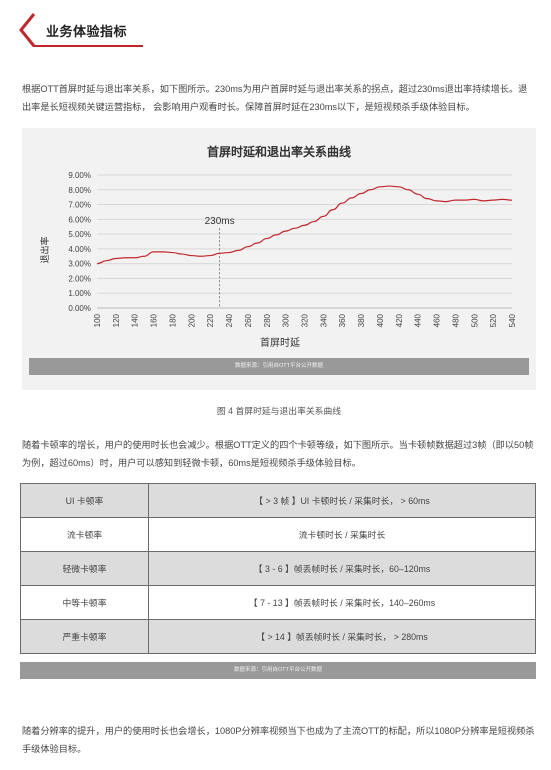 The image size is (551, 770). I want to click on x-tick-label: 100, so click(97, 320).